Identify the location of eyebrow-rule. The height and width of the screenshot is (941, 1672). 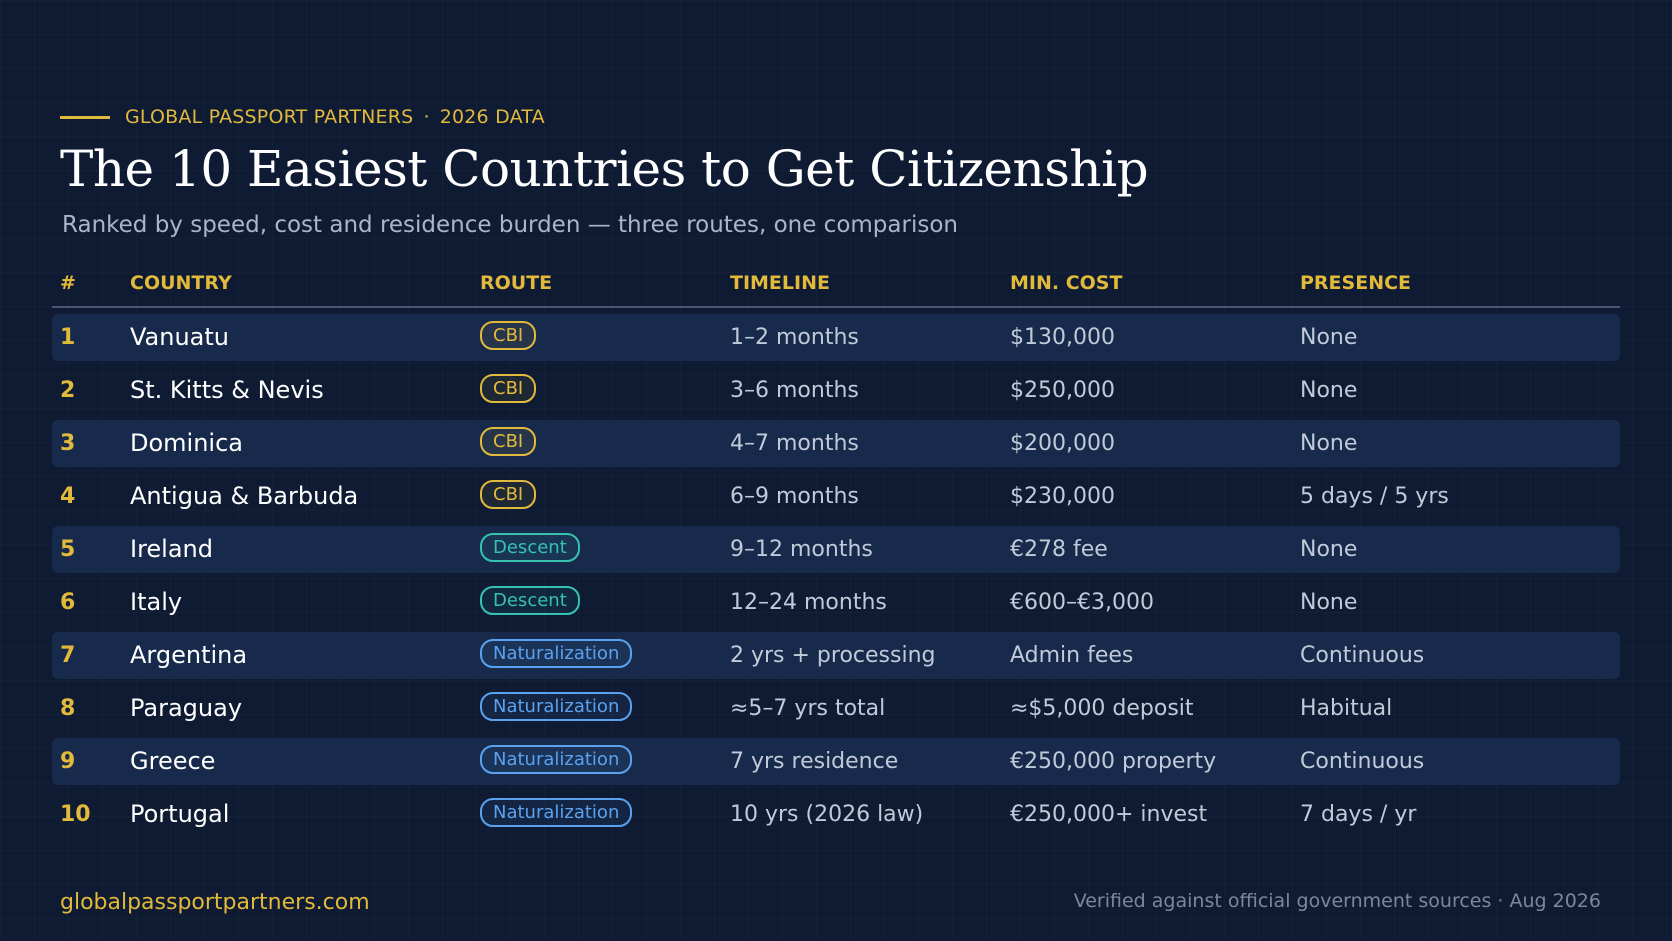
(85, 117).